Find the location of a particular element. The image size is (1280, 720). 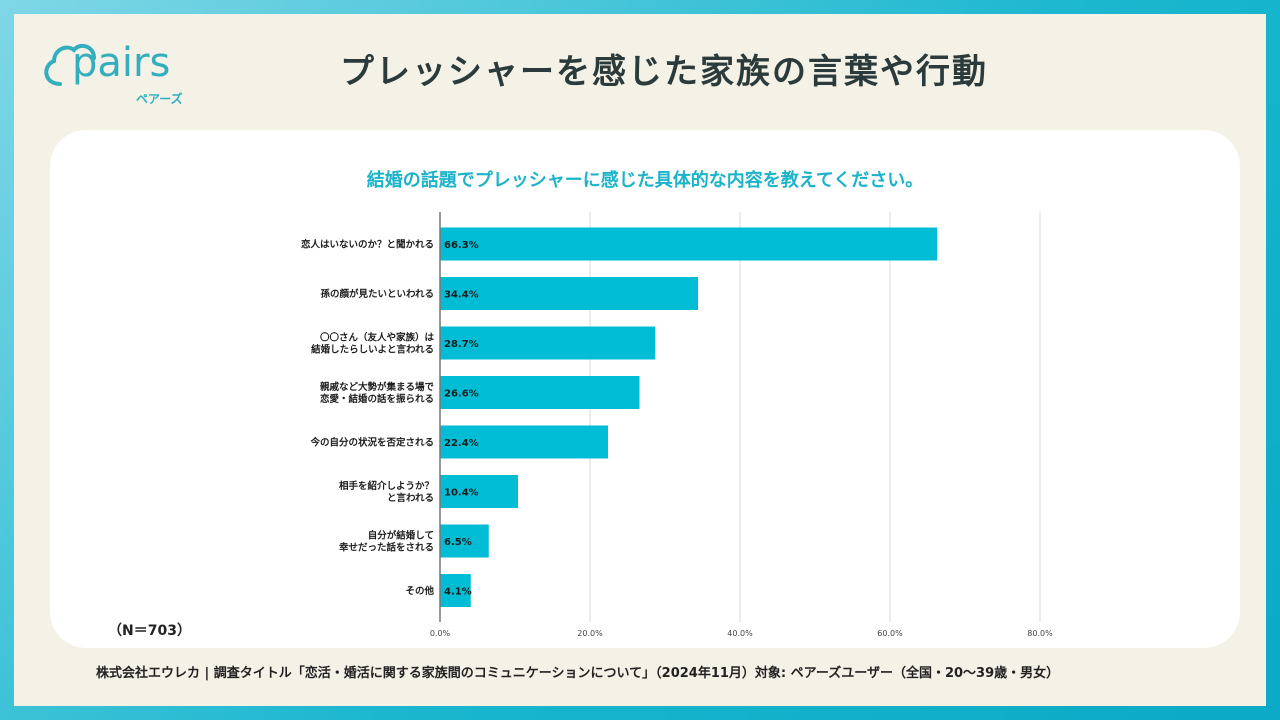

bar-value-label: 22.4% is located at coordinates (461, 443).